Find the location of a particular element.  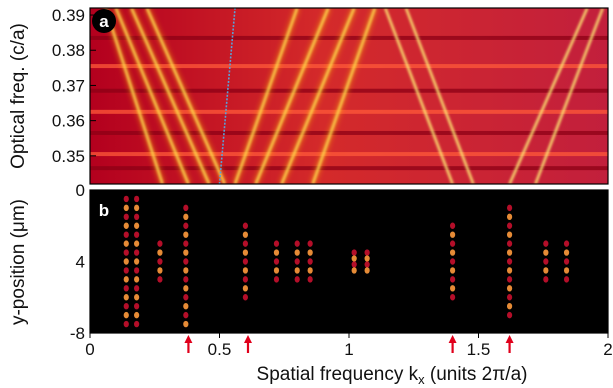

panel-b-x-title: Spatial frequency kx (units 2π/a) is located at coordinates (392, 375).